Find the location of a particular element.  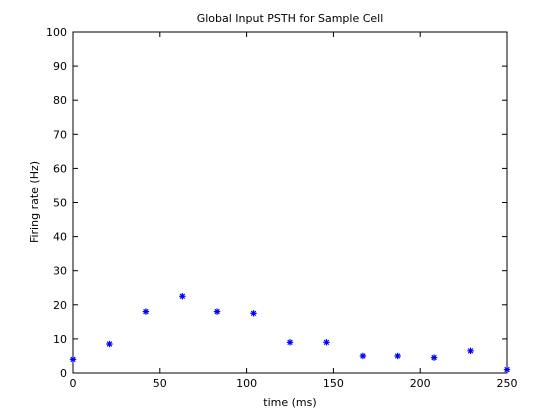

y-tick-label: 30 is located at coordinates (60, 271).